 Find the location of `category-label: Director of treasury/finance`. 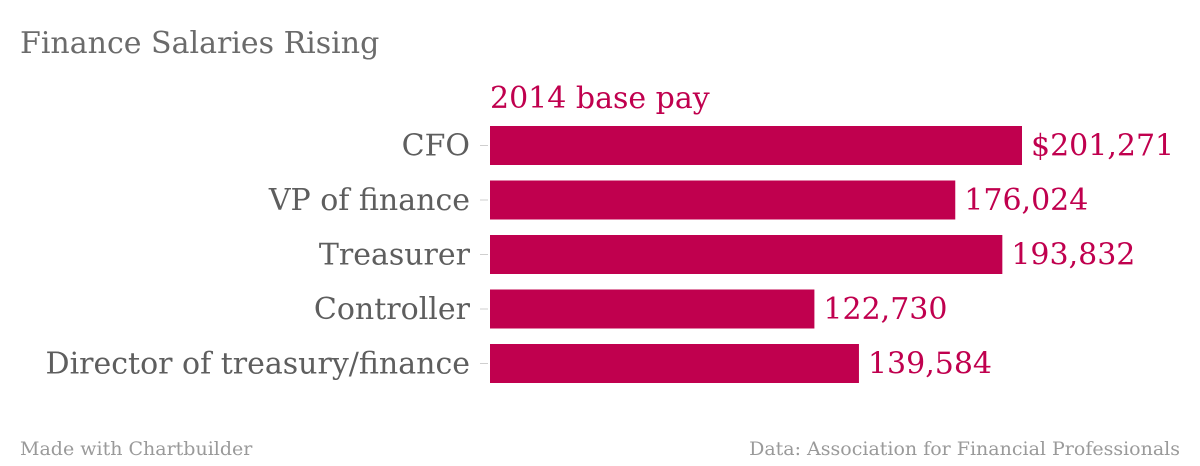

category-label: Director of treasury/finance is located at coordinates (258, 364).